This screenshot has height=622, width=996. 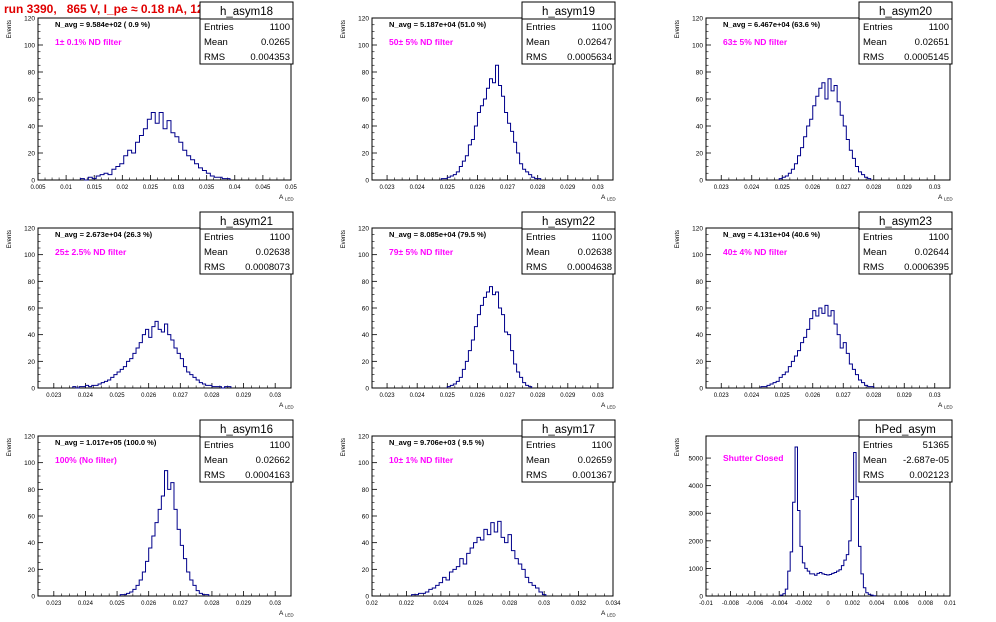 What do you see at coordinates (589, 267) in the screenshot?
I see `stats-value: 0.0004638` at bounding box center [589, 267].